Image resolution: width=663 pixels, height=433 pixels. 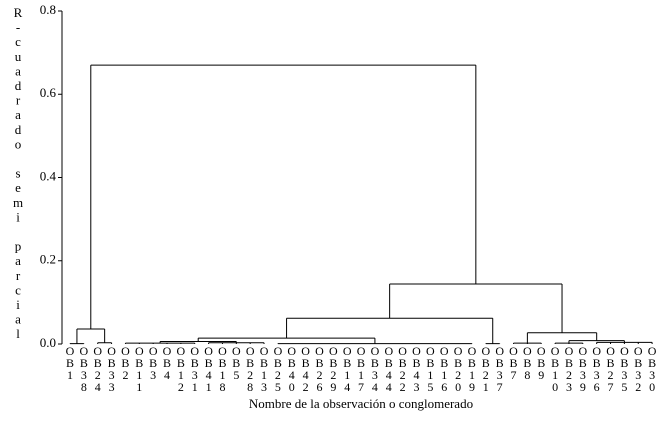 I want to click on y-tick-label: 0.0, so click(x=48, y=342).